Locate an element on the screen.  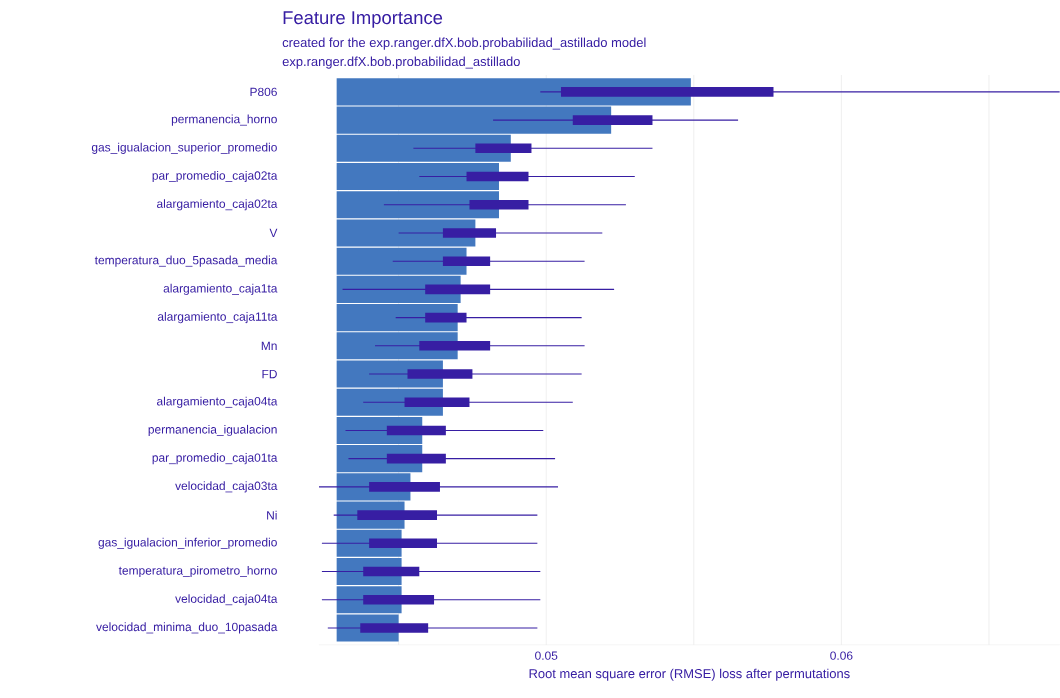
y-tick-label: alargamiento_caja11ta is located at coordinates (217, 318).